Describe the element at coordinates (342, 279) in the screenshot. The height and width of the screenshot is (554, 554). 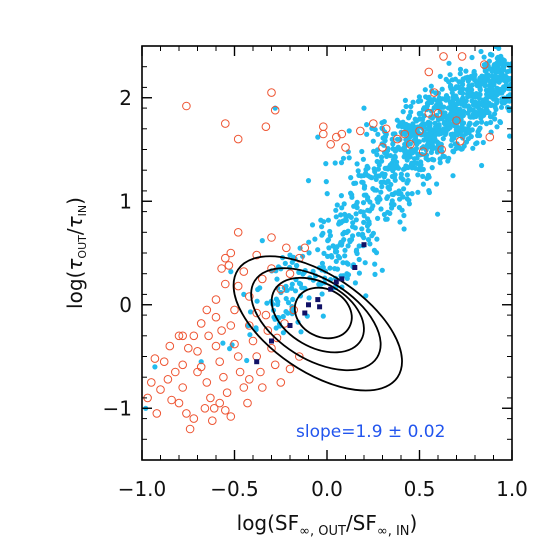
I see `binned-mean-marker` at that location.